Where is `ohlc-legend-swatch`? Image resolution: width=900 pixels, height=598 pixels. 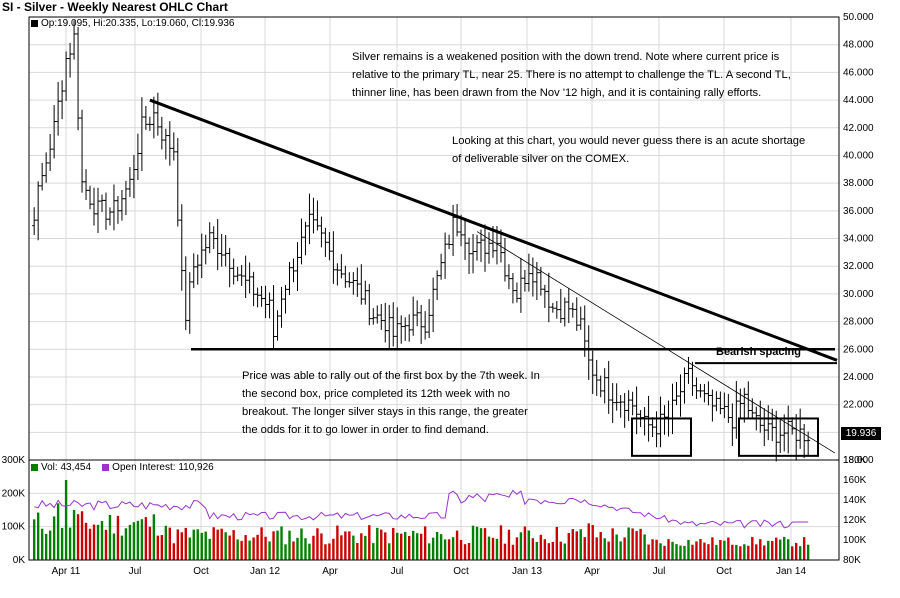 ohlc-legend-swatch is located at coordinates (34, 23).